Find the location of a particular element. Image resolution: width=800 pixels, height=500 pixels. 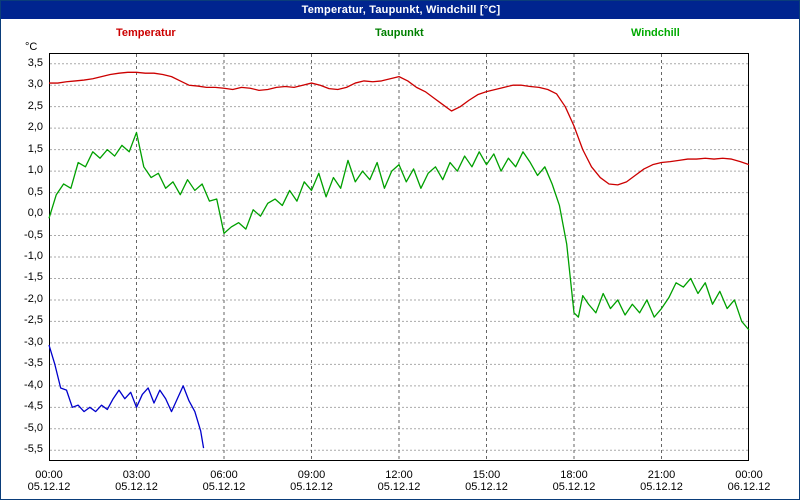

y-tick-label: 1,5 is located at coordinates (35, 148).